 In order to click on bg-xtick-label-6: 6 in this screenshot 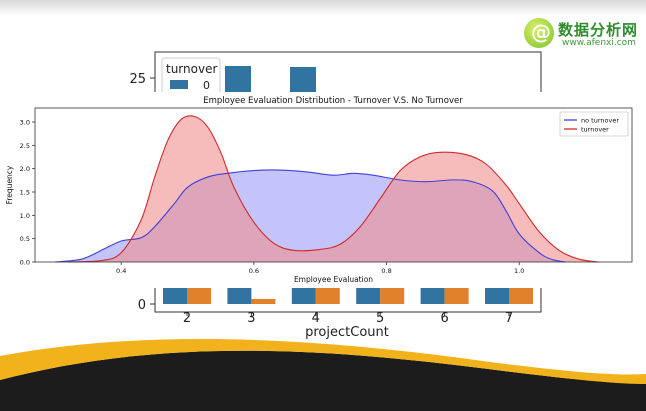, I will do `click(444, 318)`.